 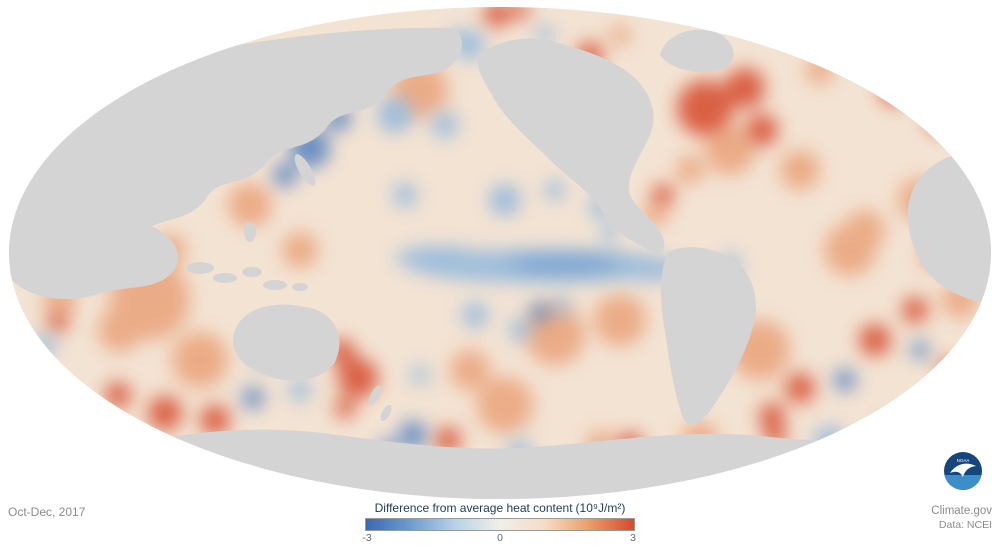 I want to click on legend-units: (10⁹J/m²), so click(x=600, y=508).